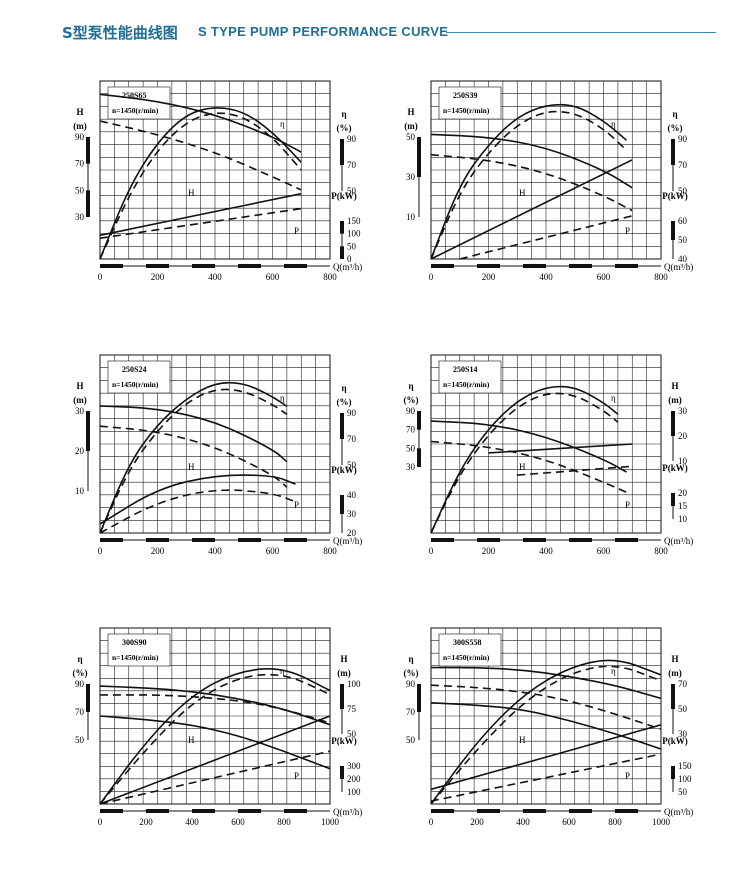  What do you see at coordinates (344, 196) in the screenshot?
I see `P-axis-title: P(kW)` at bounding box center [344, 196].